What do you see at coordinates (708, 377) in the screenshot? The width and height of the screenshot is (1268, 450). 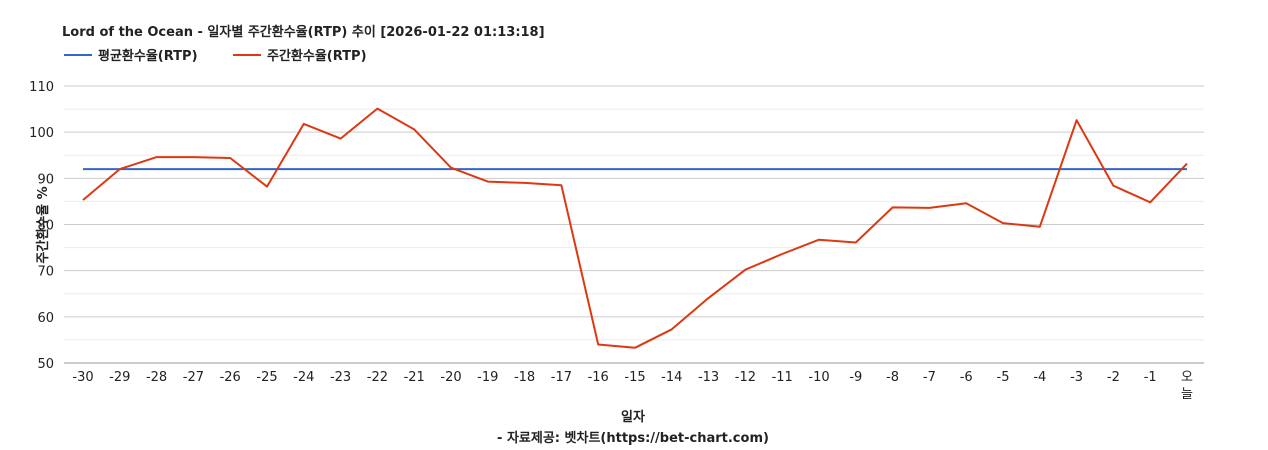 I see `x-tick-label: -13` at bounding box center [708, 377].